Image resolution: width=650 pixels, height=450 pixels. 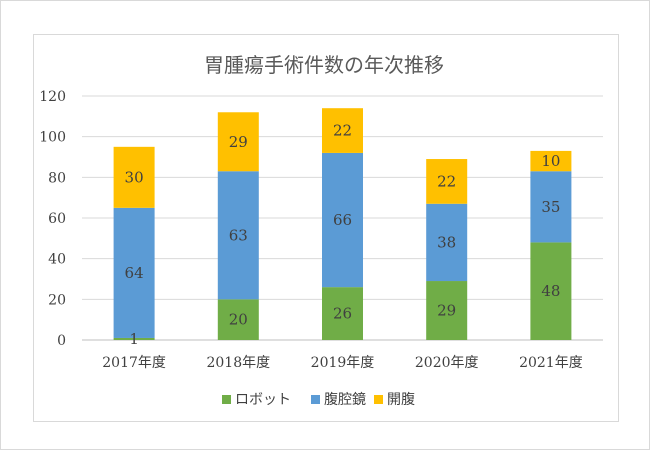 I want to click on data-label: 48, so click(x=550, y=291).